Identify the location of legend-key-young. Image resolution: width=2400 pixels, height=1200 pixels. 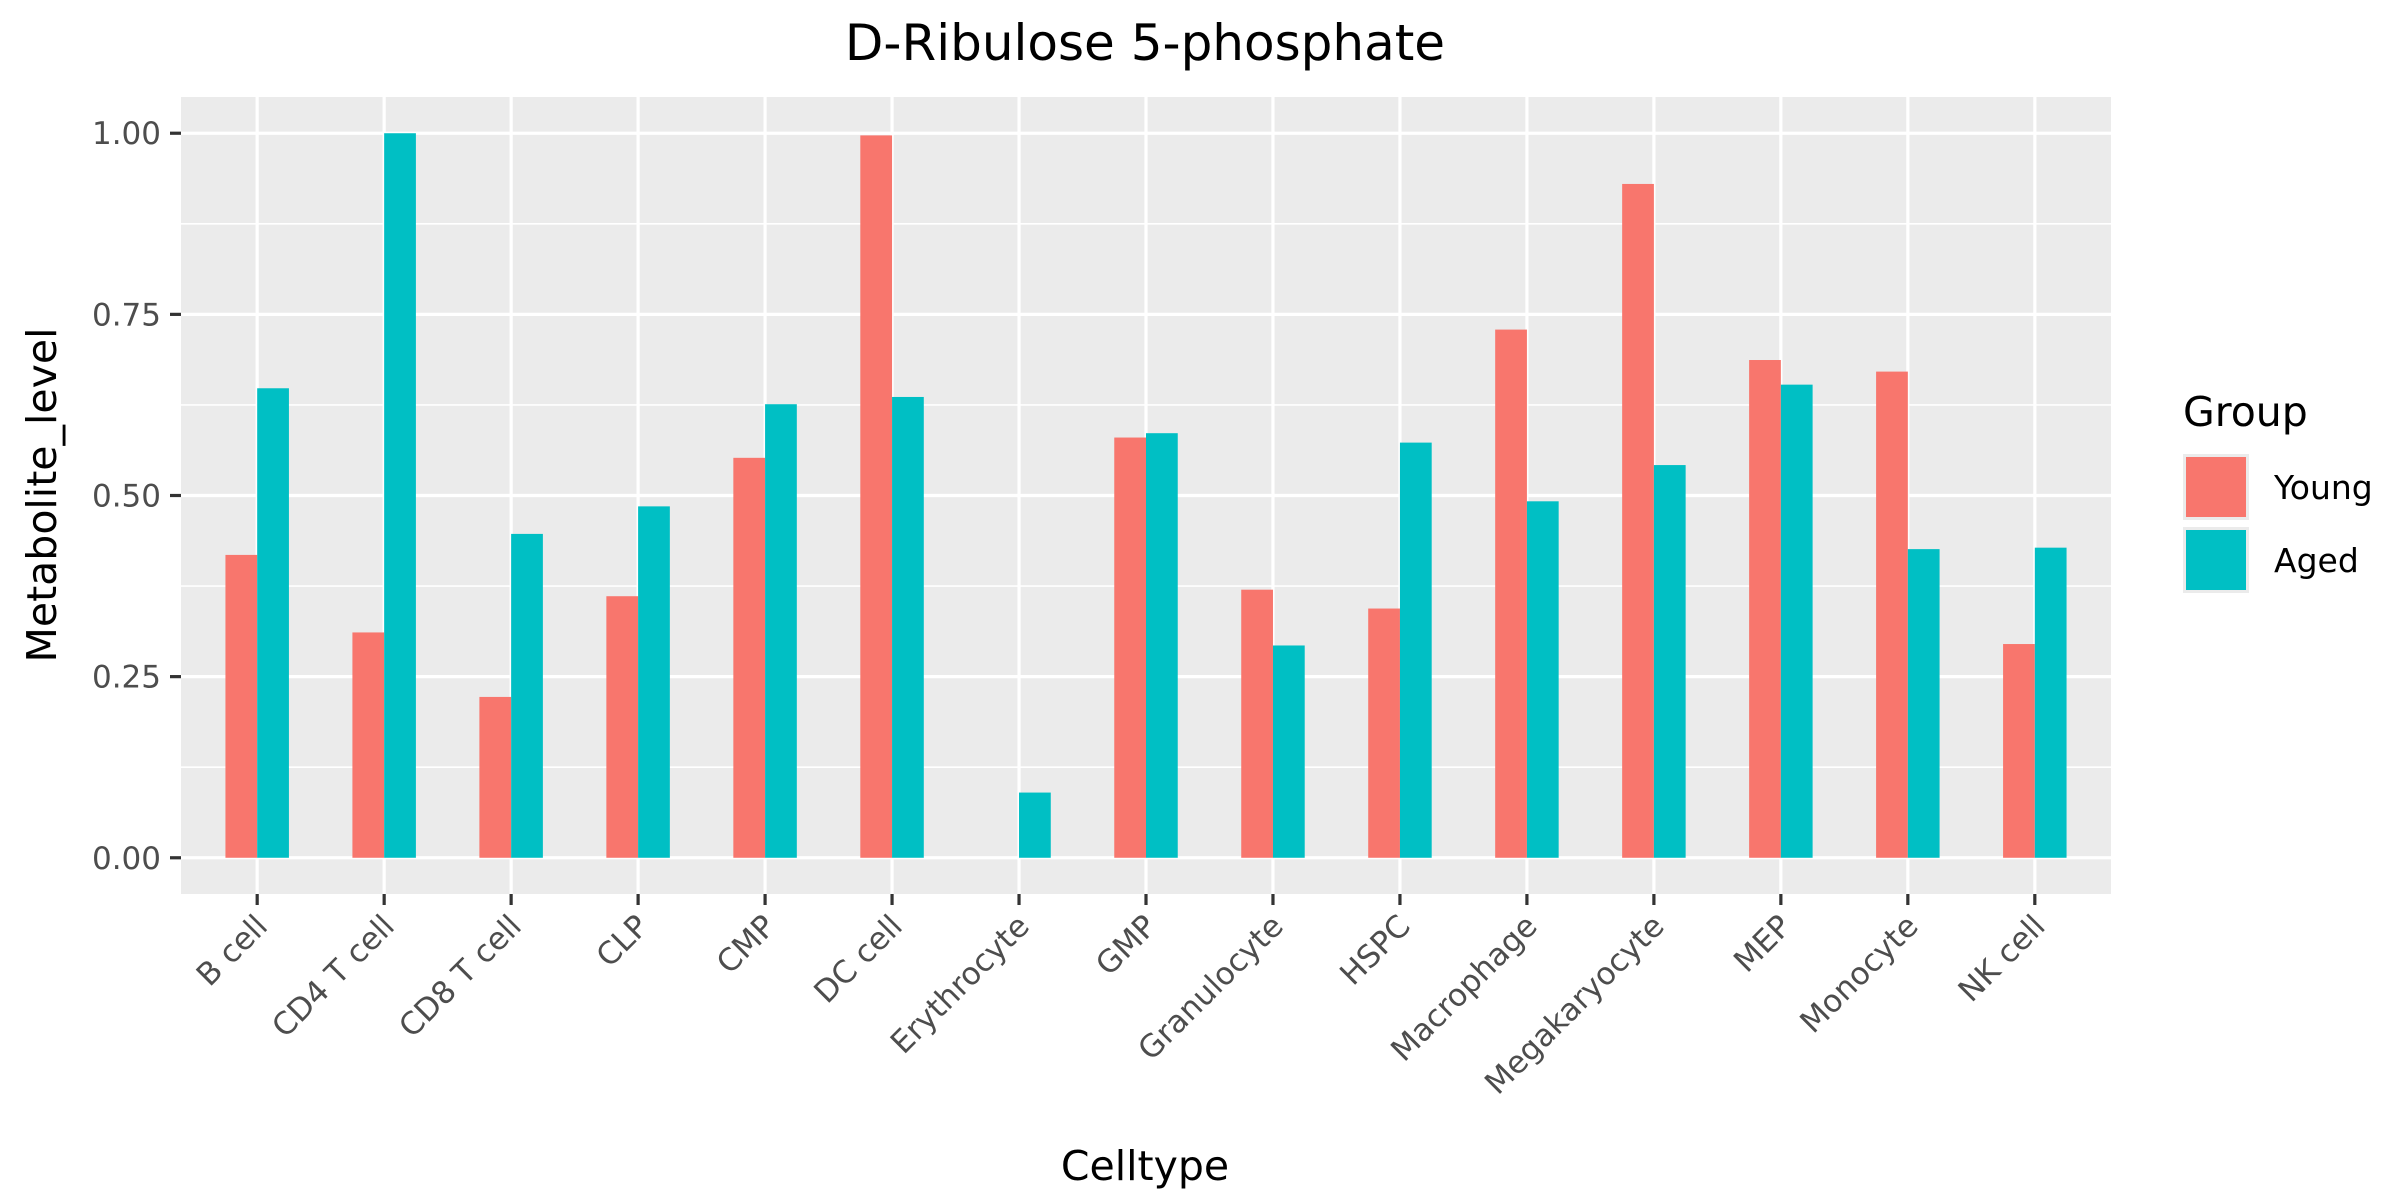
(2216, 487).